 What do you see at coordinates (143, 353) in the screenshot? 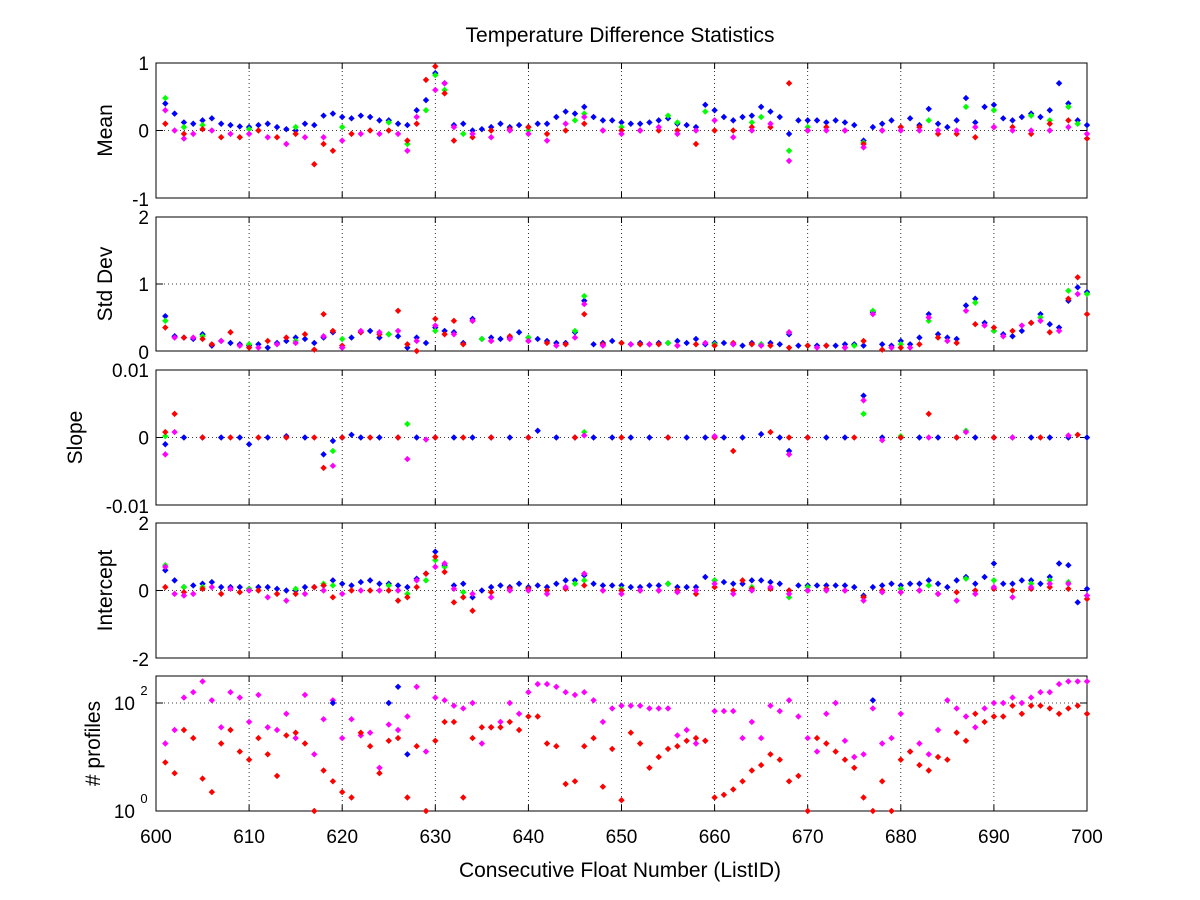
I see `y-tick-label: 0` at bounding box center [143, 353].